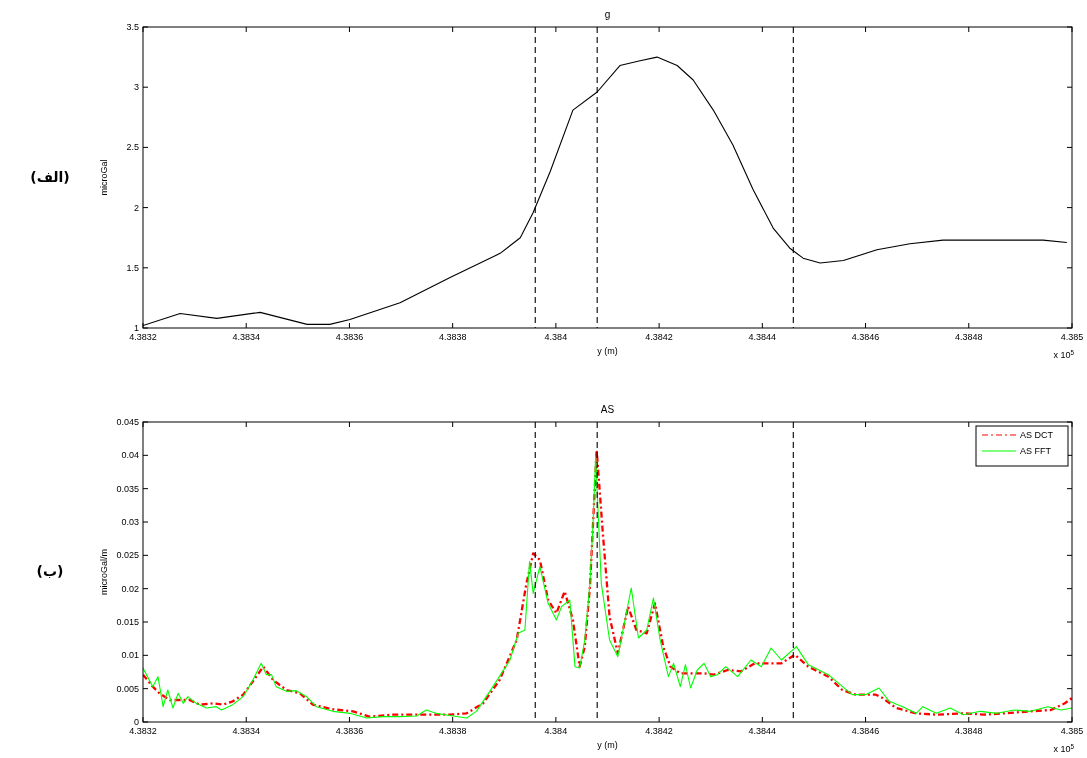 The height and width of the screenshot is (758, 1087). I want to click on chart-title: g, so click(607, 14).